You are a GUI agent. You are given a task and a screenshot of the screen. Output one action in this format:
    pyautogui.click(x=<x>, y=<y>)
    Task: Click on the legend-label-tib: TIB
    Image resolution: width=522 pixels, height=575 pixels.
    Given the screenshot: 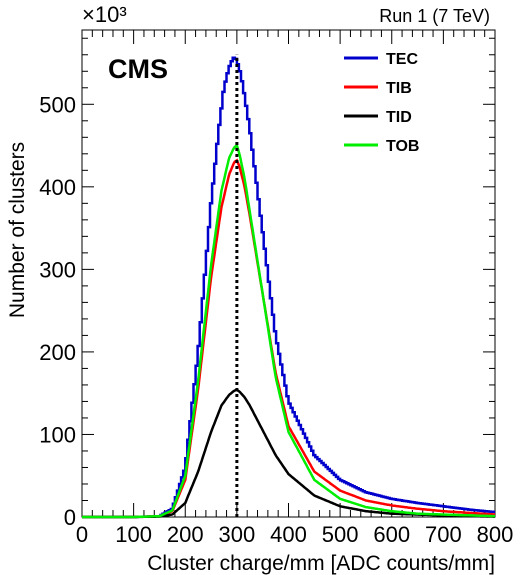 What is the action you would take?
    pyautogui.click(x=399, y=88)
    